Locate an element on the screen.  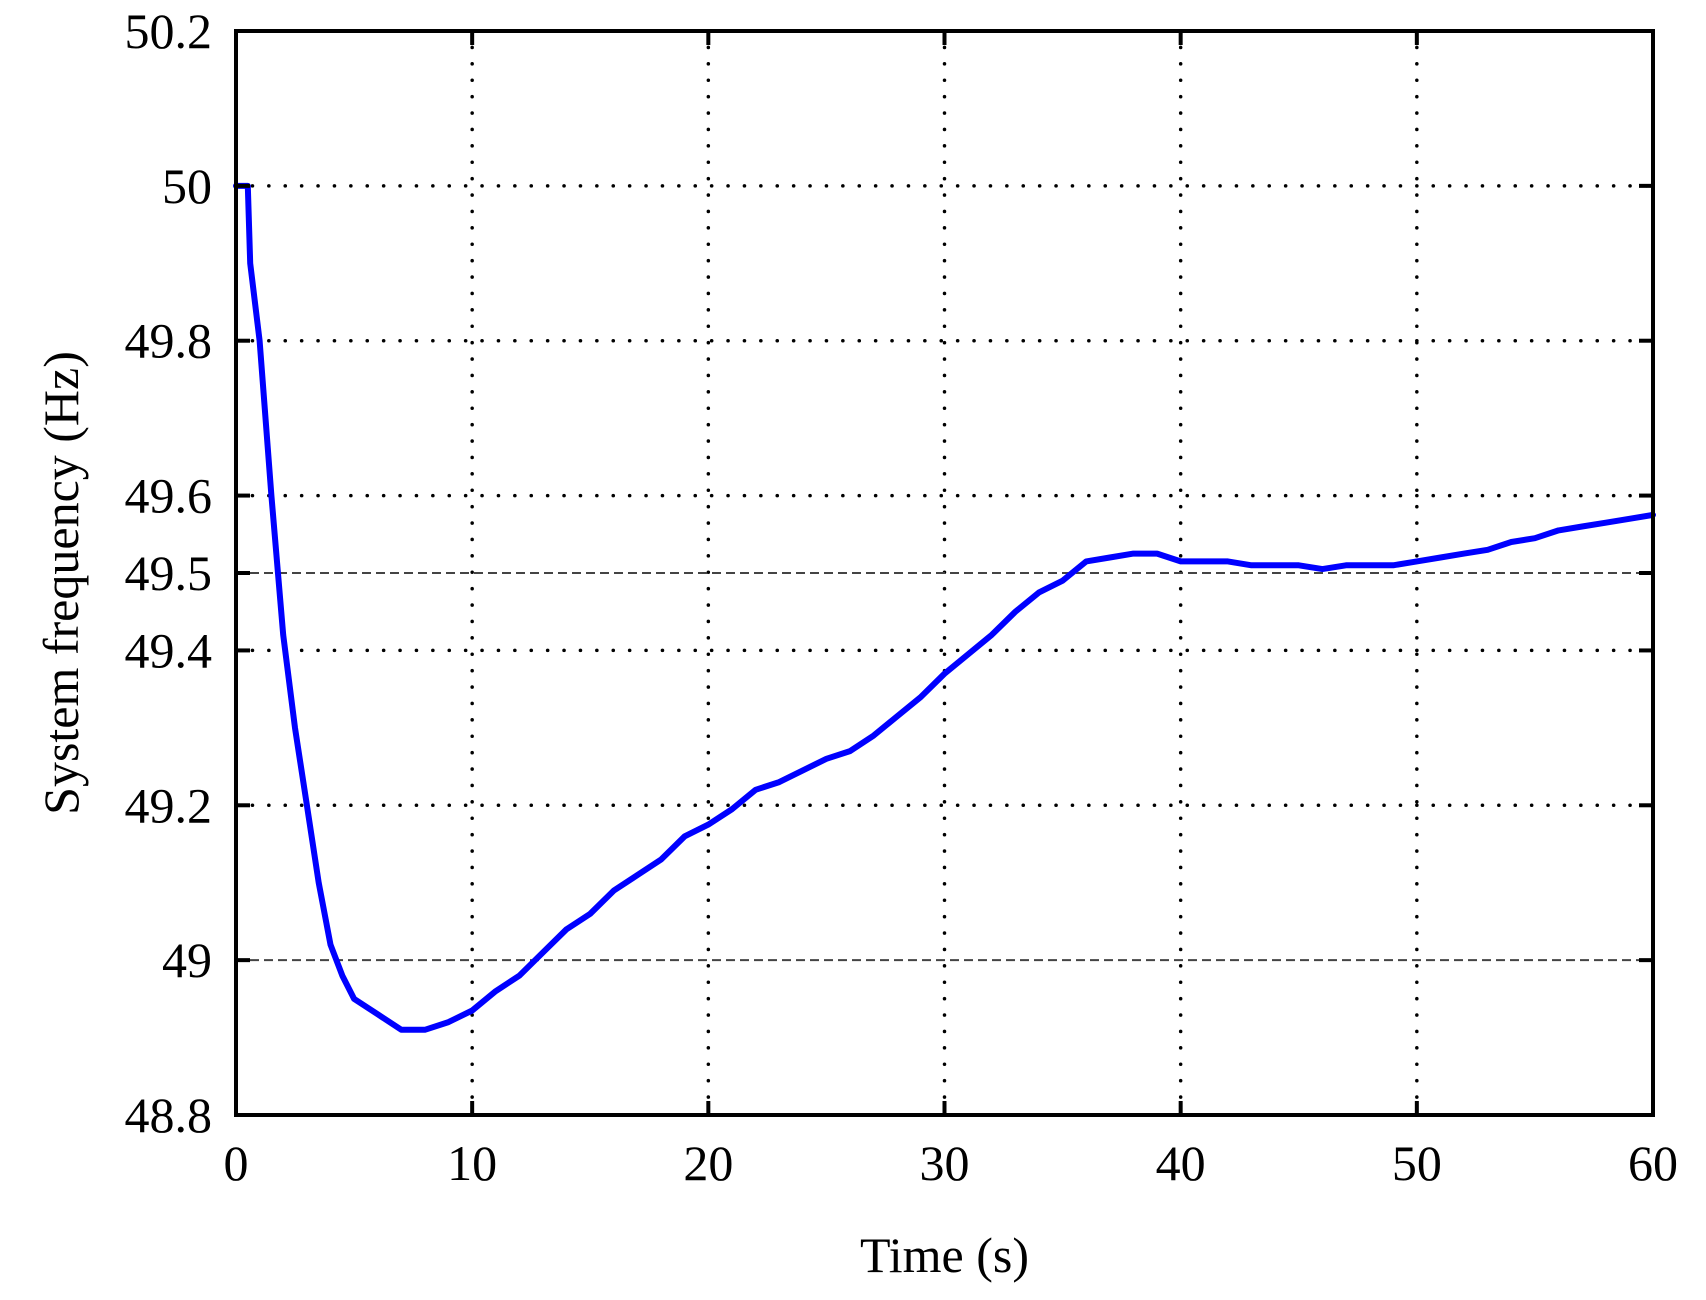
y-tick-labels: 48.8 49 49.2 49.4 49.5 49.6 49.8 50 50.2 is located at coordinates (169, 573).